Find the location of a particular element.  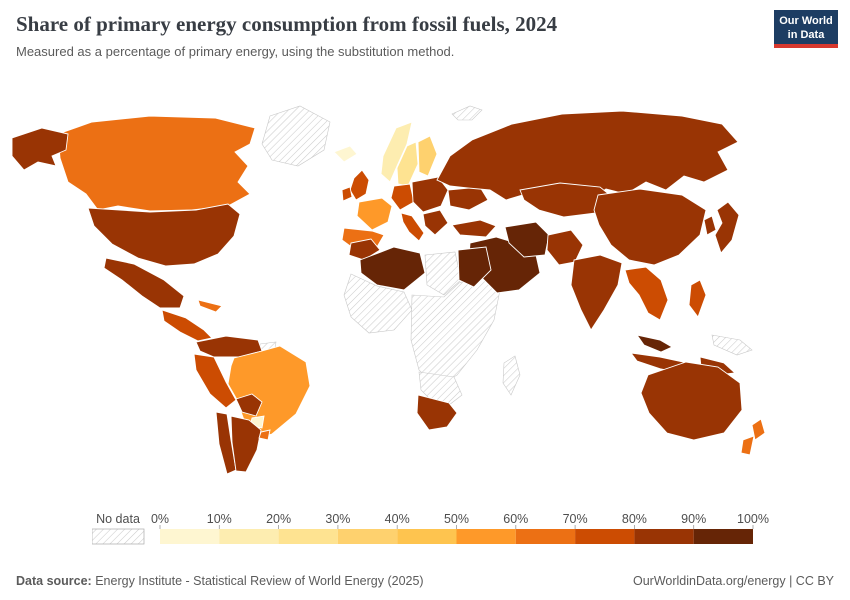

country-france is located at coordinates (374, 214).